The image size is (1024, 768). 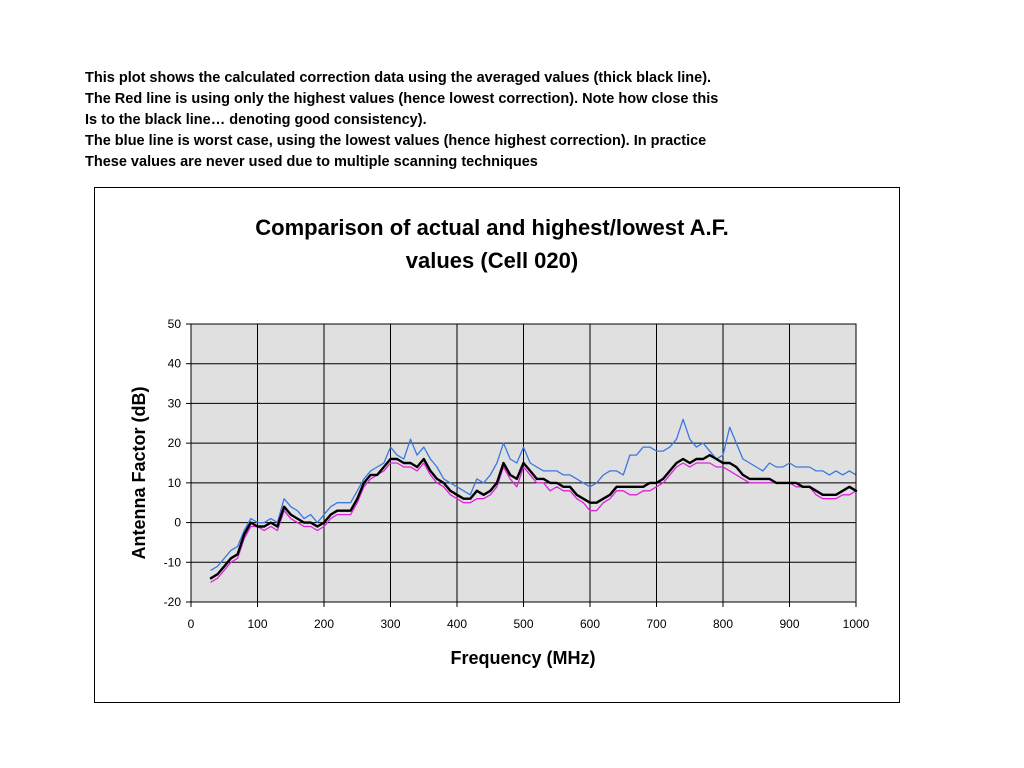 I want to click on x-tick-label: 800, so click(x=723, y=624).